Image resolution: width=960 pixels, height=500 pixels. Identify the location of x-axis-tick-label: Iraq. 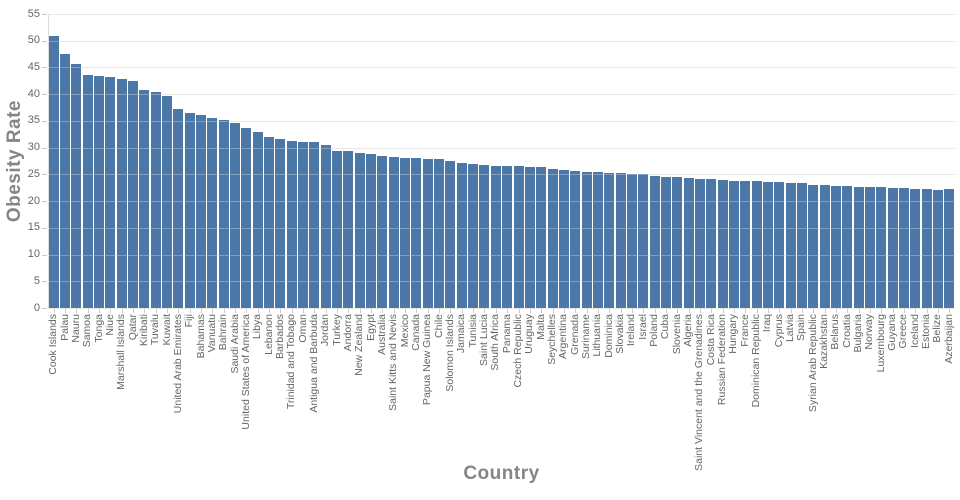
(767, 323).